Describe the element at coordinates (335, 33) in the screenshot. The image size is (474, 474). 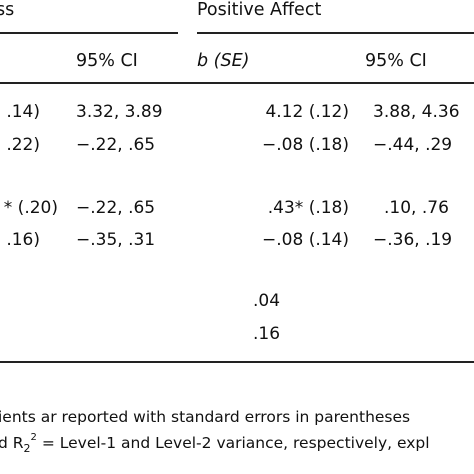
I see `header-rule-right` at that location.